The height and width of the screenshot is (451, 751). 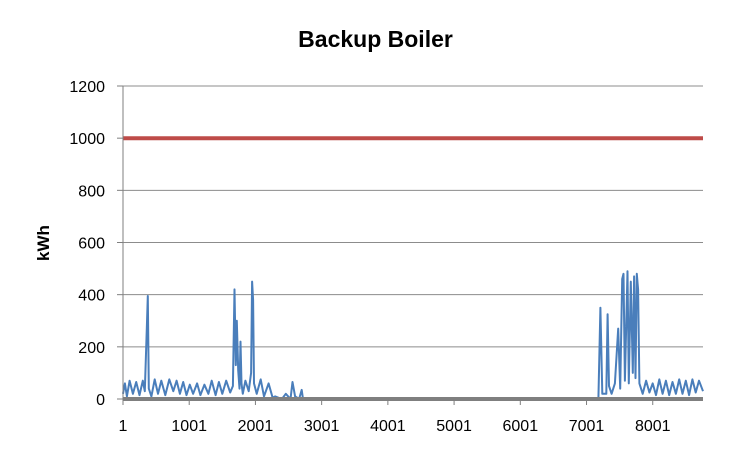 I want to click on y-tick-label: 400, so click(x=91, y=296).